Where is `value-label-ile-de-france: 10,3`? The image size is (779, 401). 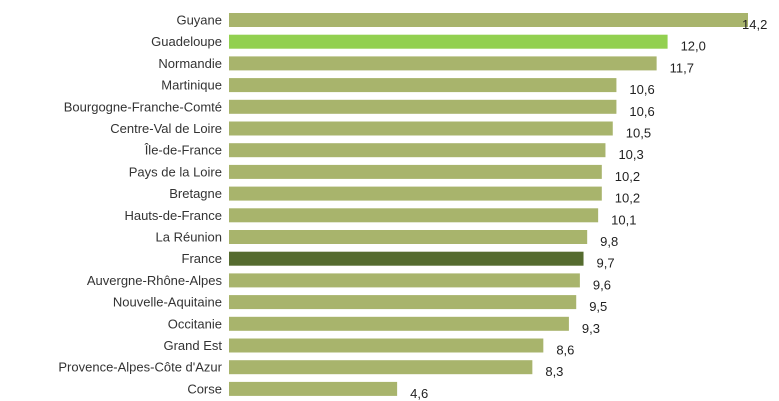
value-label-ile-de-france: 10,3 is located at coordinates (630, 154).